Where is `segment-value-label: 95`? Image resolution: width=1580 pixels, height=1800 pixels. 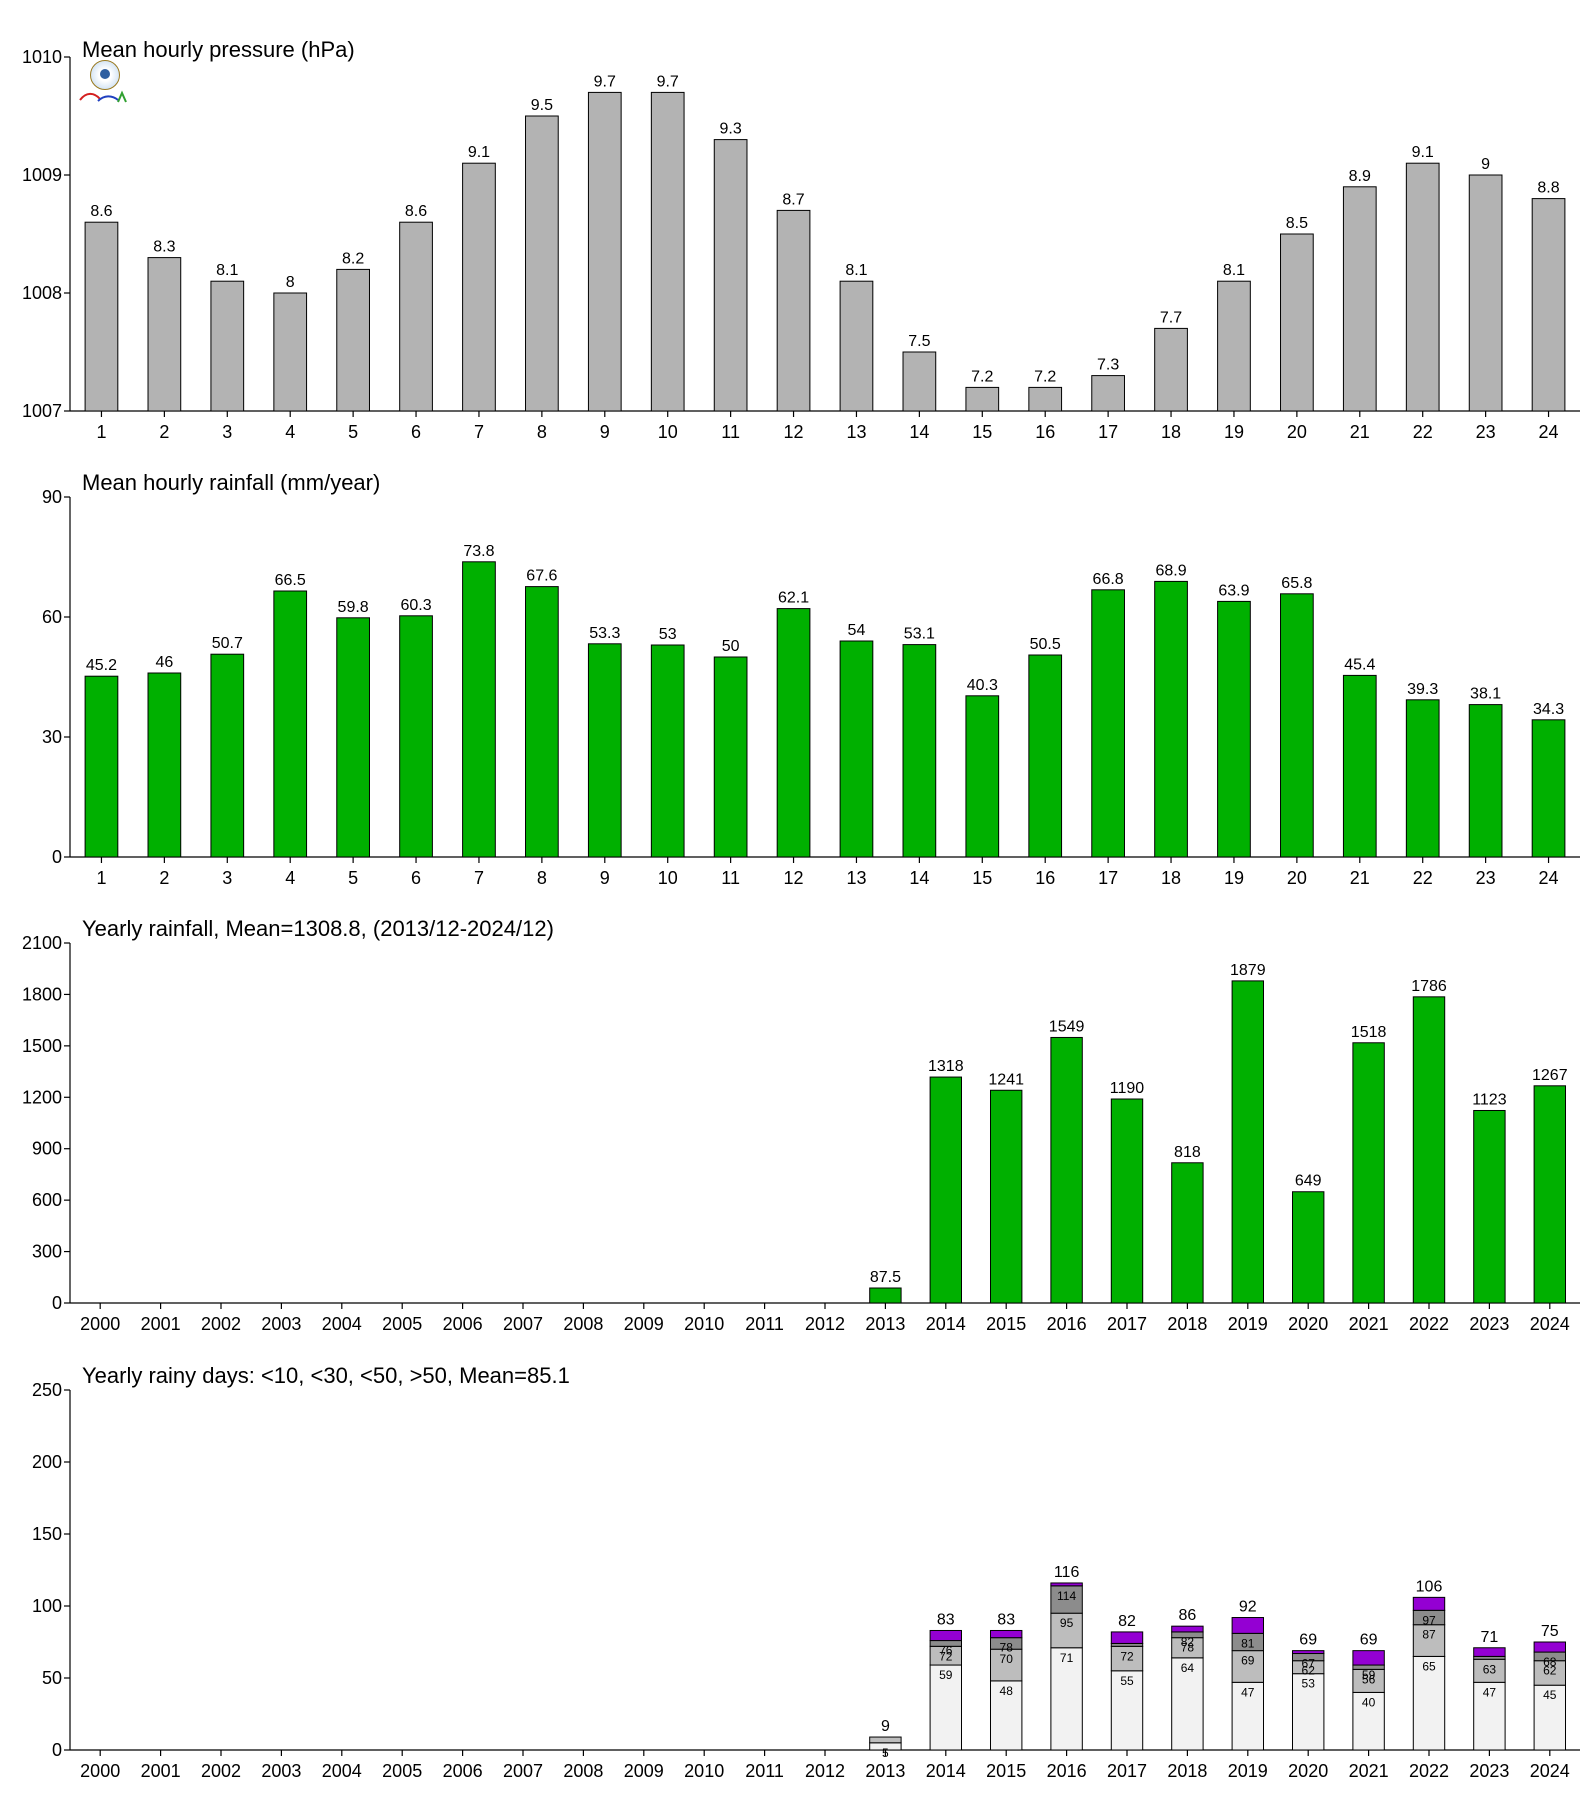 segment-value-label: 95 is located at coordinates (1067, 1623).